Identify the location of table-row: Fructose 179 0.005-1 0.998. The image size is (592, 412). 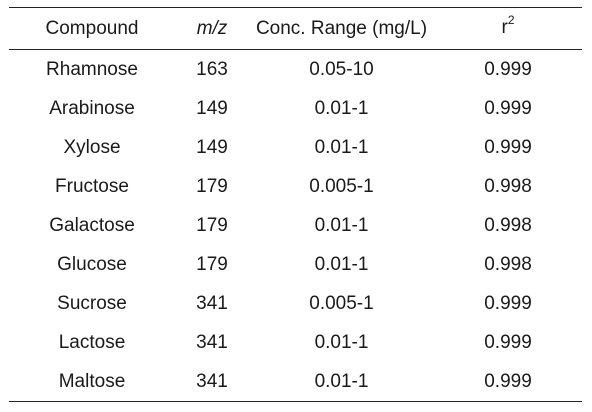
(295, 186).